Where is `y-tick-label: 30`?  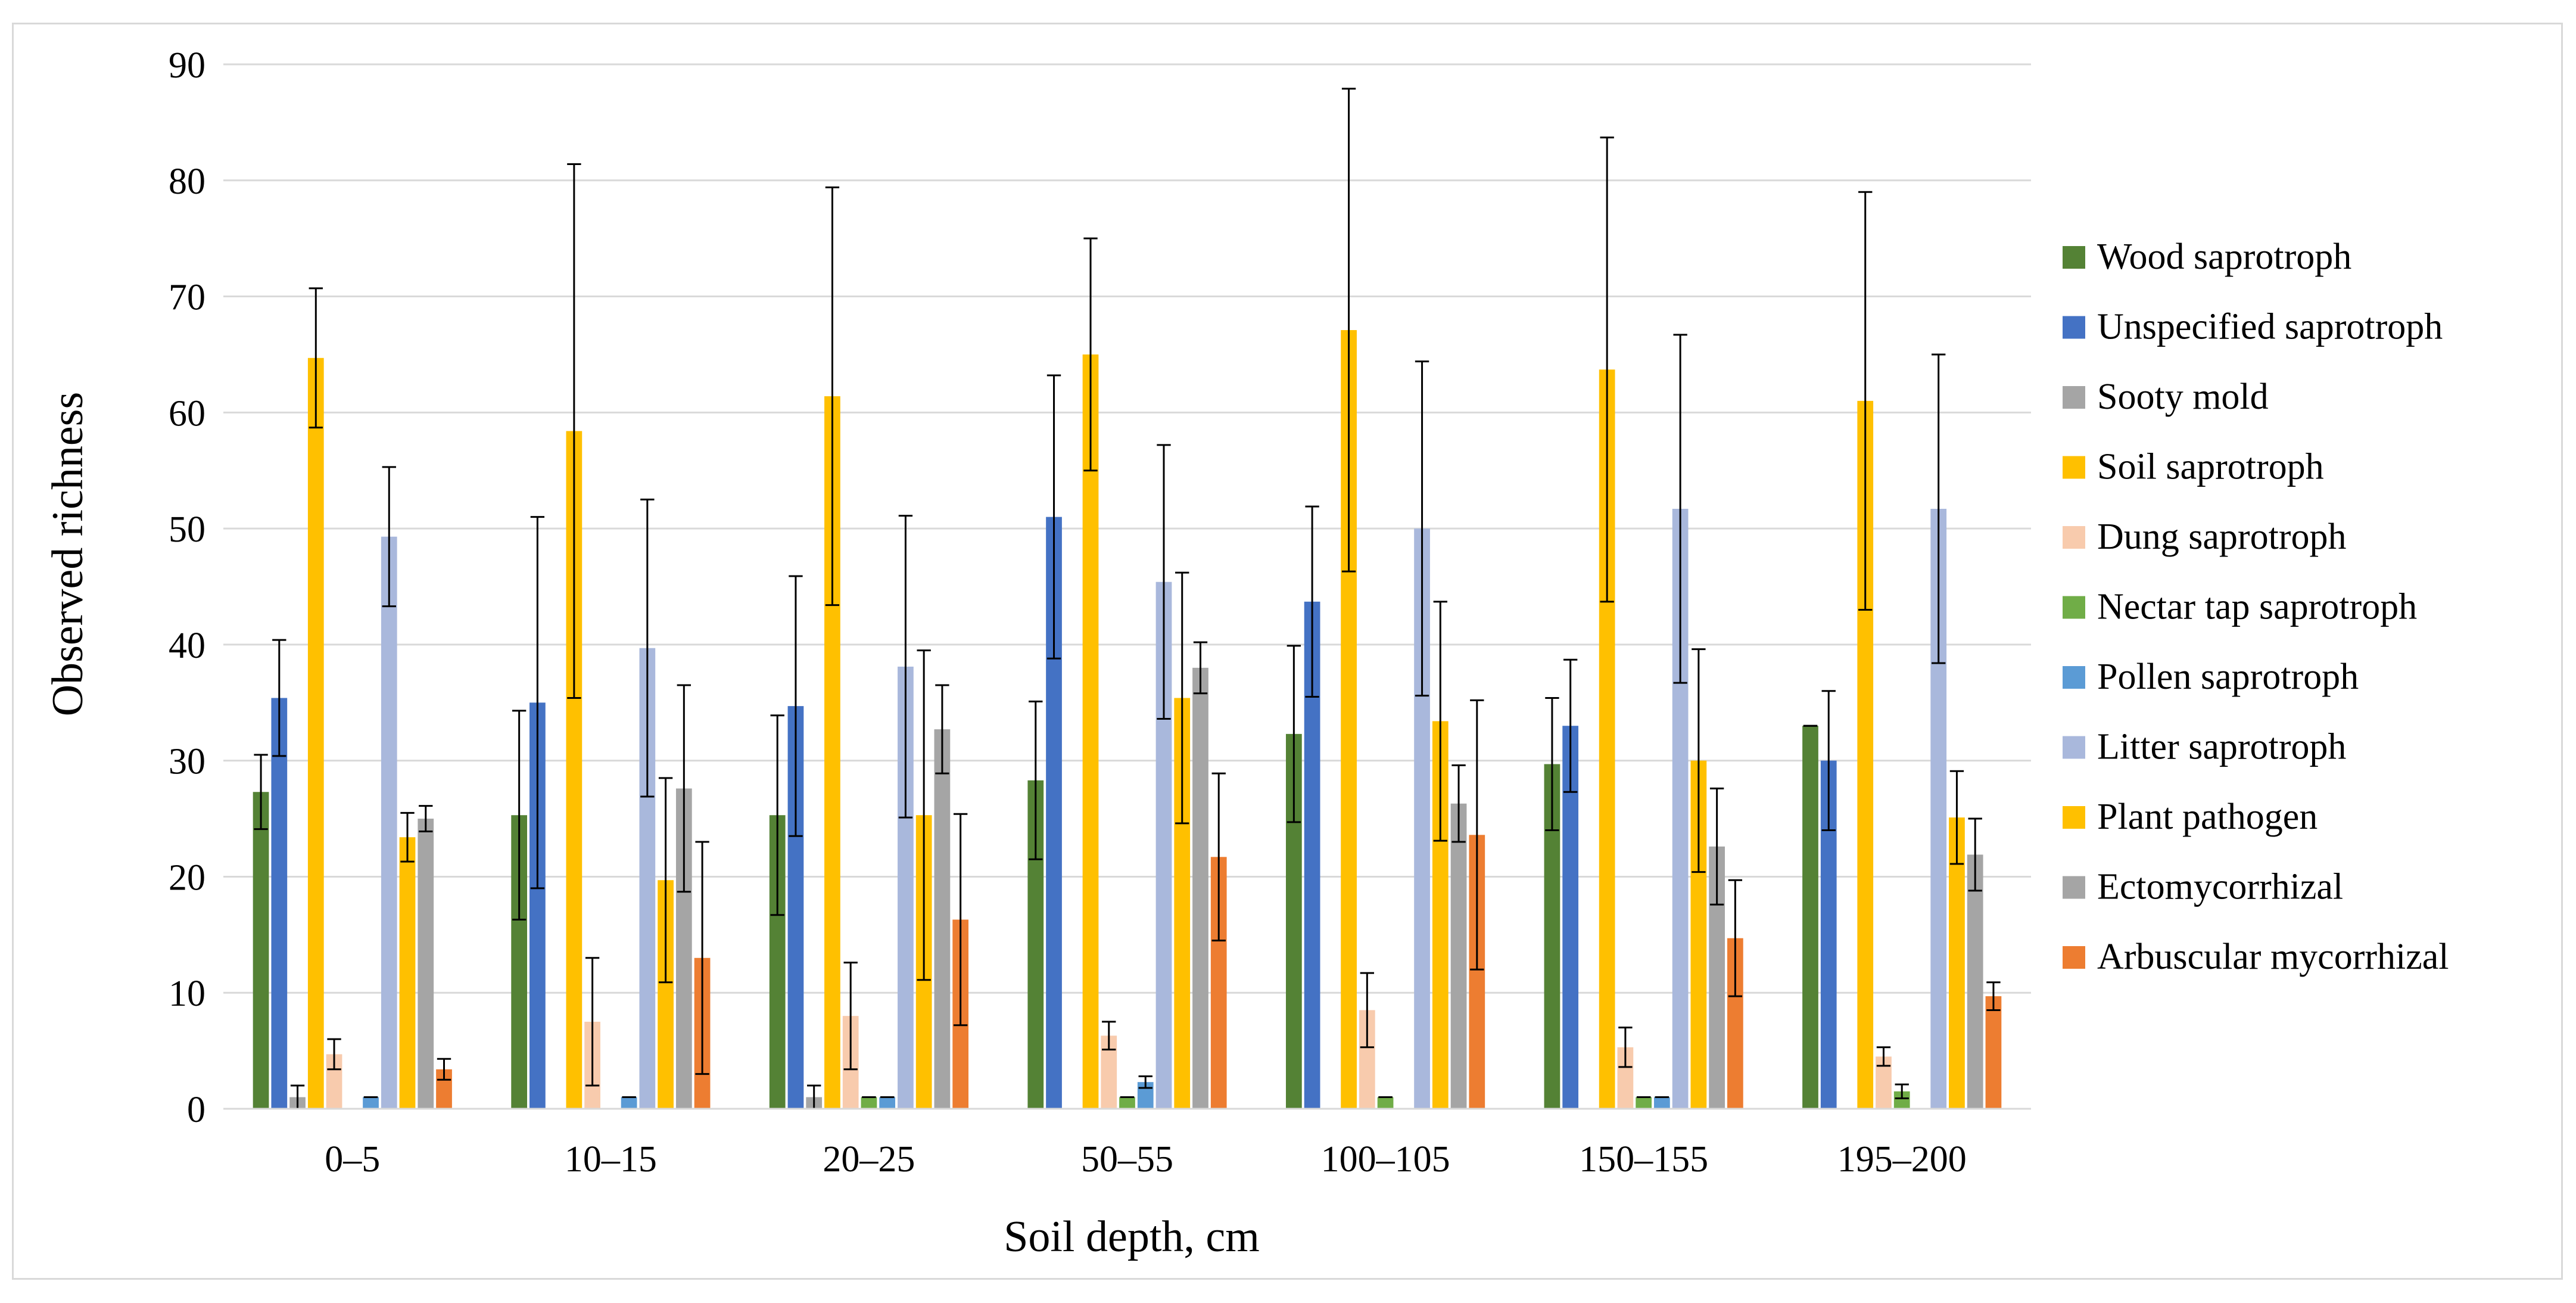 y-tick-label: 30 is located at coordinates (187, 762).